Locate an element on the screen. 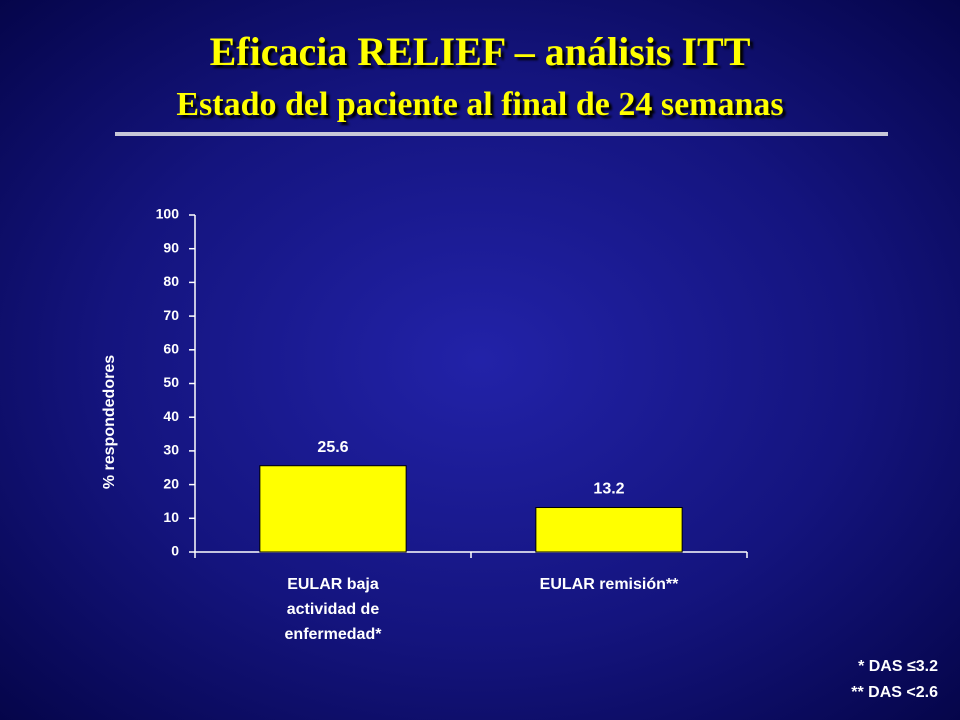 This screenshot has width=960, height=720. y-axis-label: % respondedores is located at coordinates (109, 422).